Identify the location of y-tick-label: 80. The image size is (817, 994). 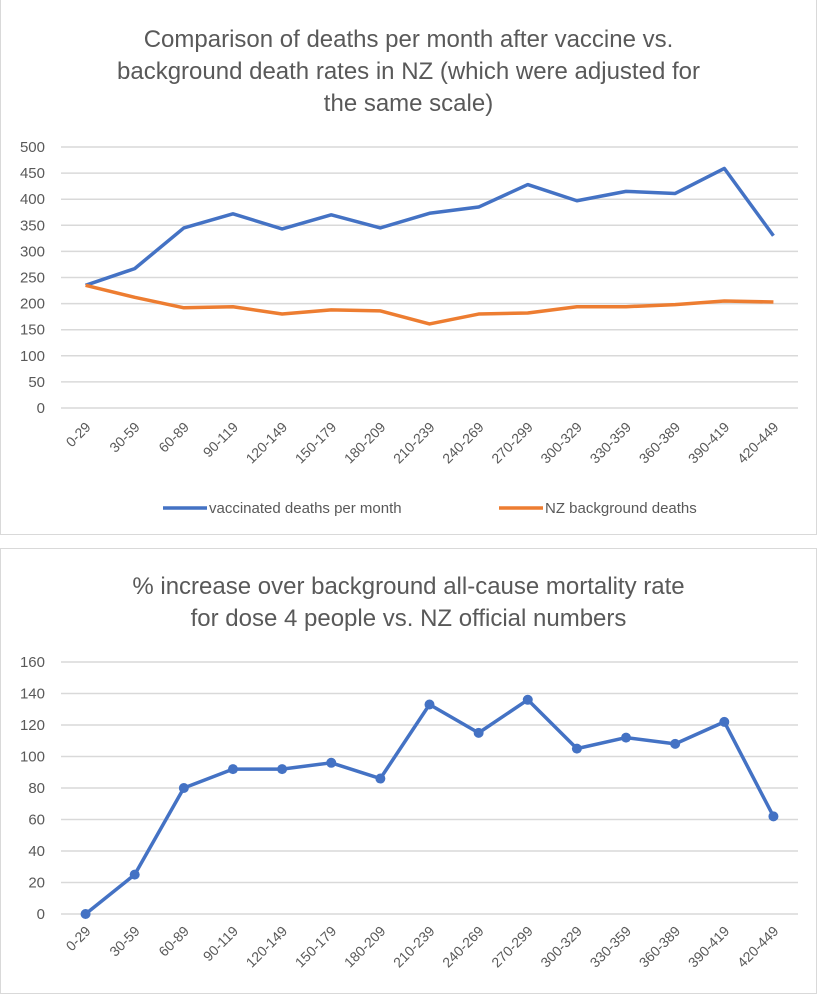
(36, 788).